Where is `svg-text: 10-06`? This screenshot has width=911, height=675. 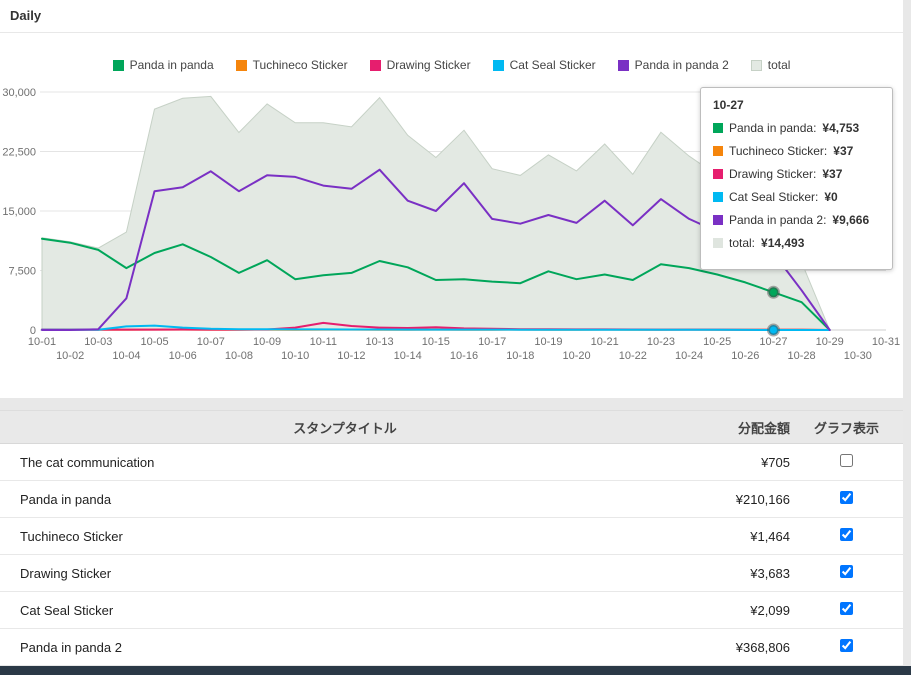
svg-text: 10-06 is located at coordinates (183, 356).